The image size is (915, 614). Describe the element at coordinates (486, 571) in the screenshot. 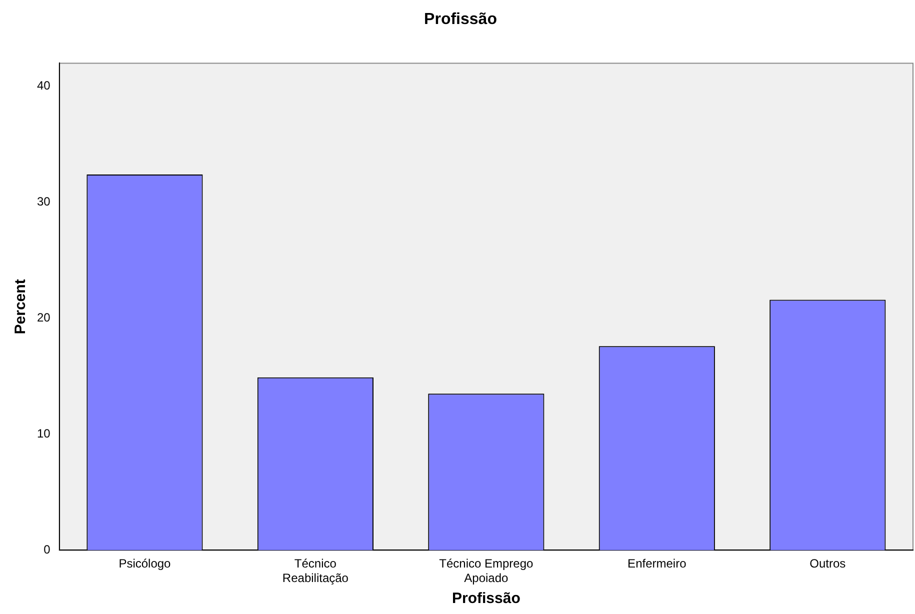

I see `x-tick-label: Técnico Emprego Apoiado` at that location.